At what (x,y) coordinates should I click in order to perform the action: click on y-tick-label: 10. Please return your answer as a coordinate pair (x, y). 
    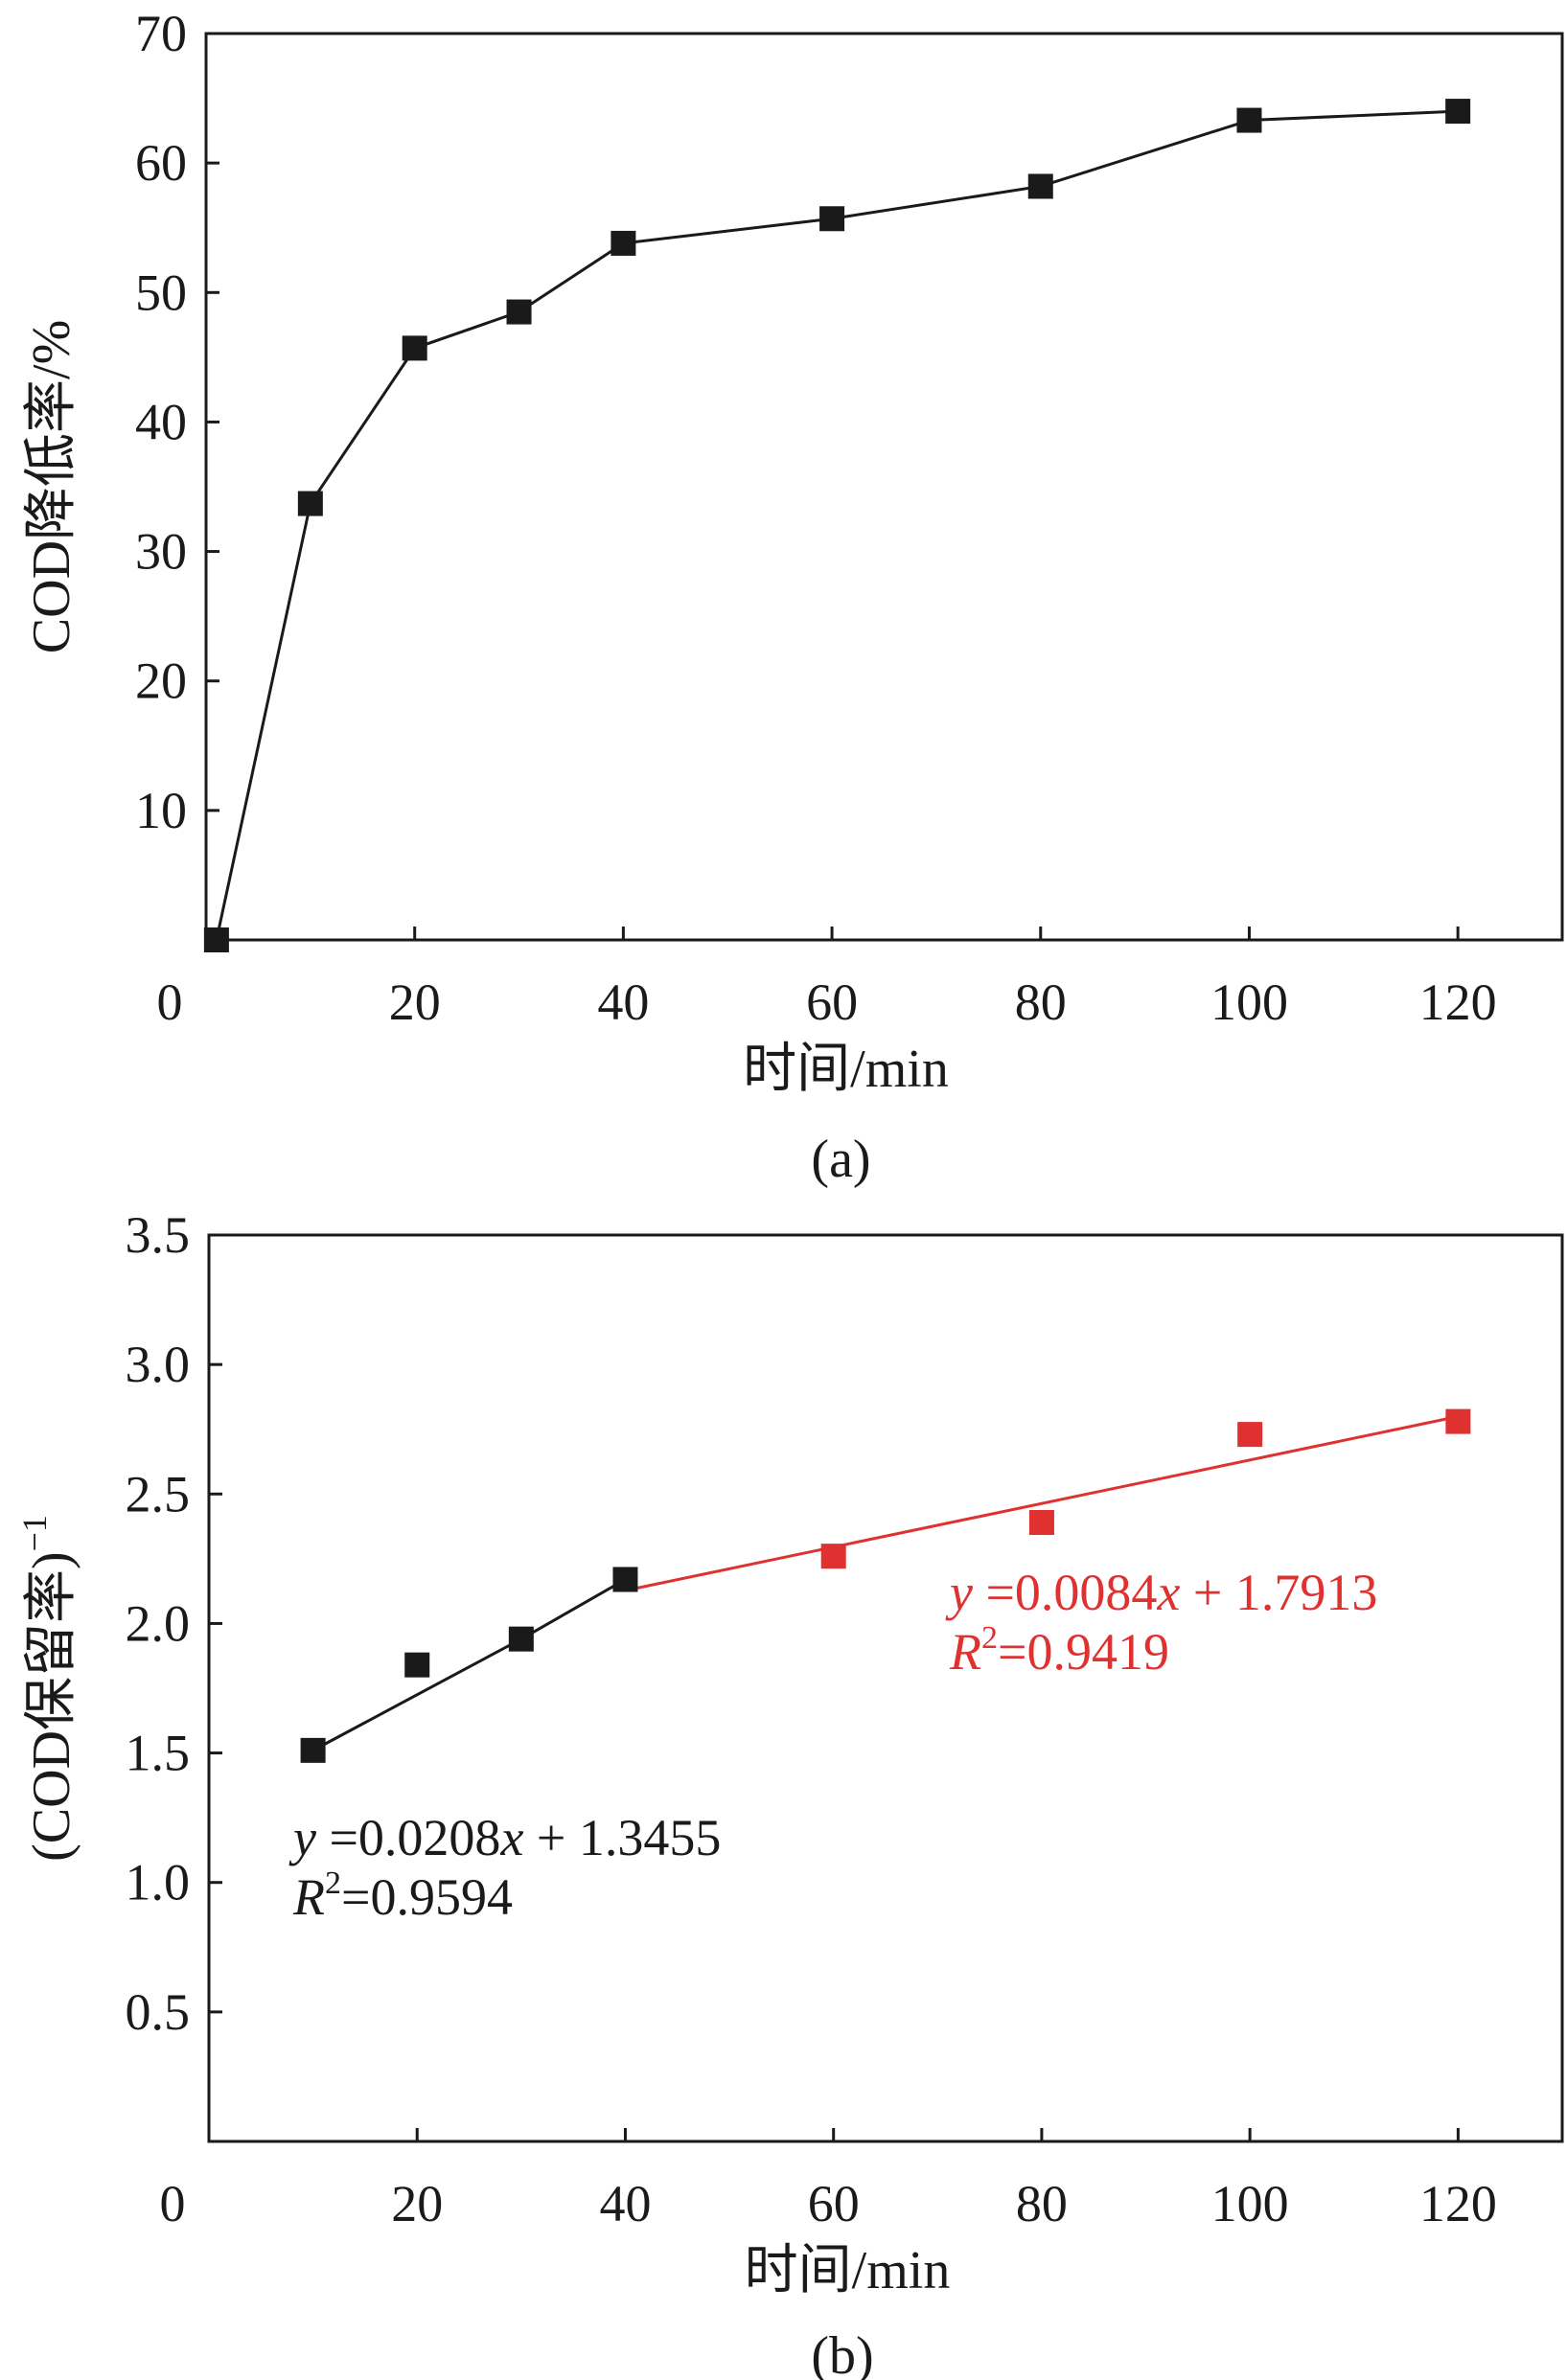
    Looking at the image, I should click on (161, 810).